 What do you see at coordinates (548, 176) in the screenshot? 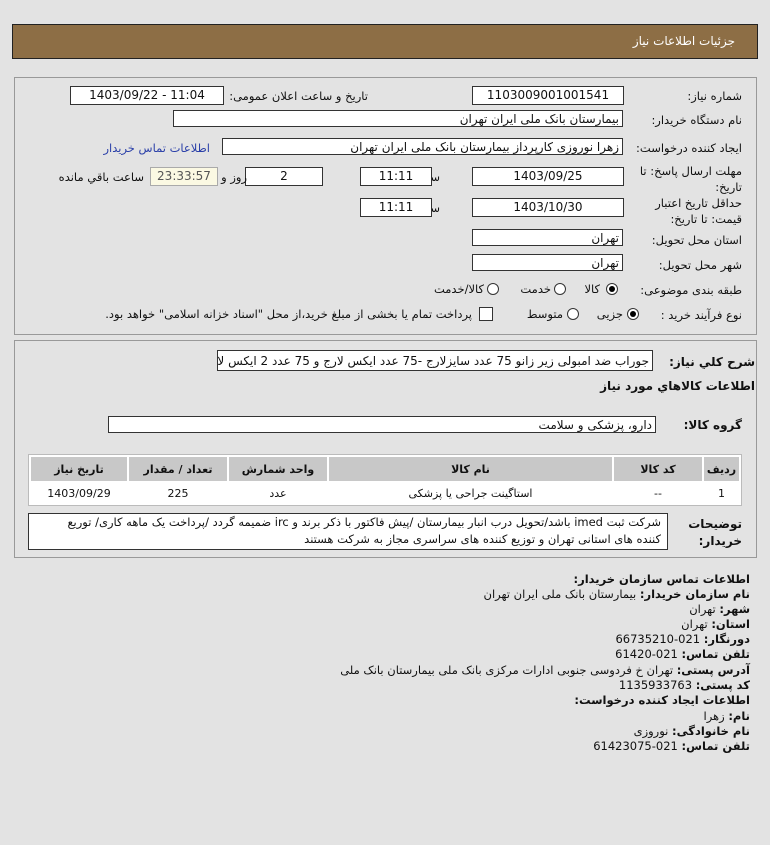
I see `deadline-date-field: 1403/09/25` at bounding box center [548, 176].